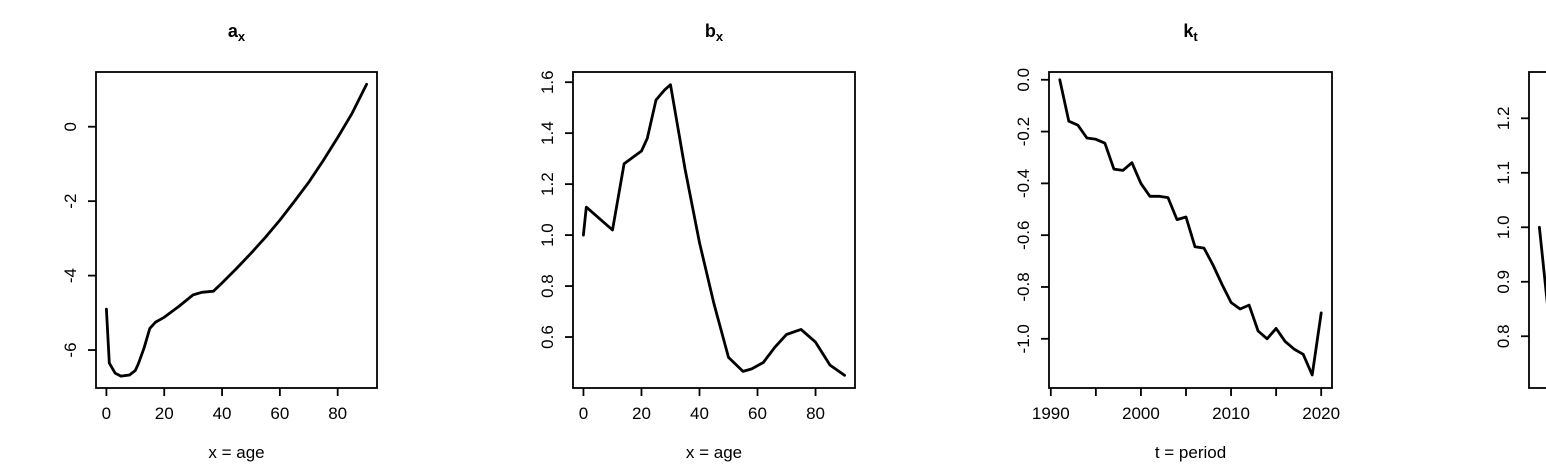 This screenshot has width=1546, height=470. What do you see at coordinates (70, 275) in the screenshot?
I see `y-tick-label: -4` at bounding box center [70, 275].